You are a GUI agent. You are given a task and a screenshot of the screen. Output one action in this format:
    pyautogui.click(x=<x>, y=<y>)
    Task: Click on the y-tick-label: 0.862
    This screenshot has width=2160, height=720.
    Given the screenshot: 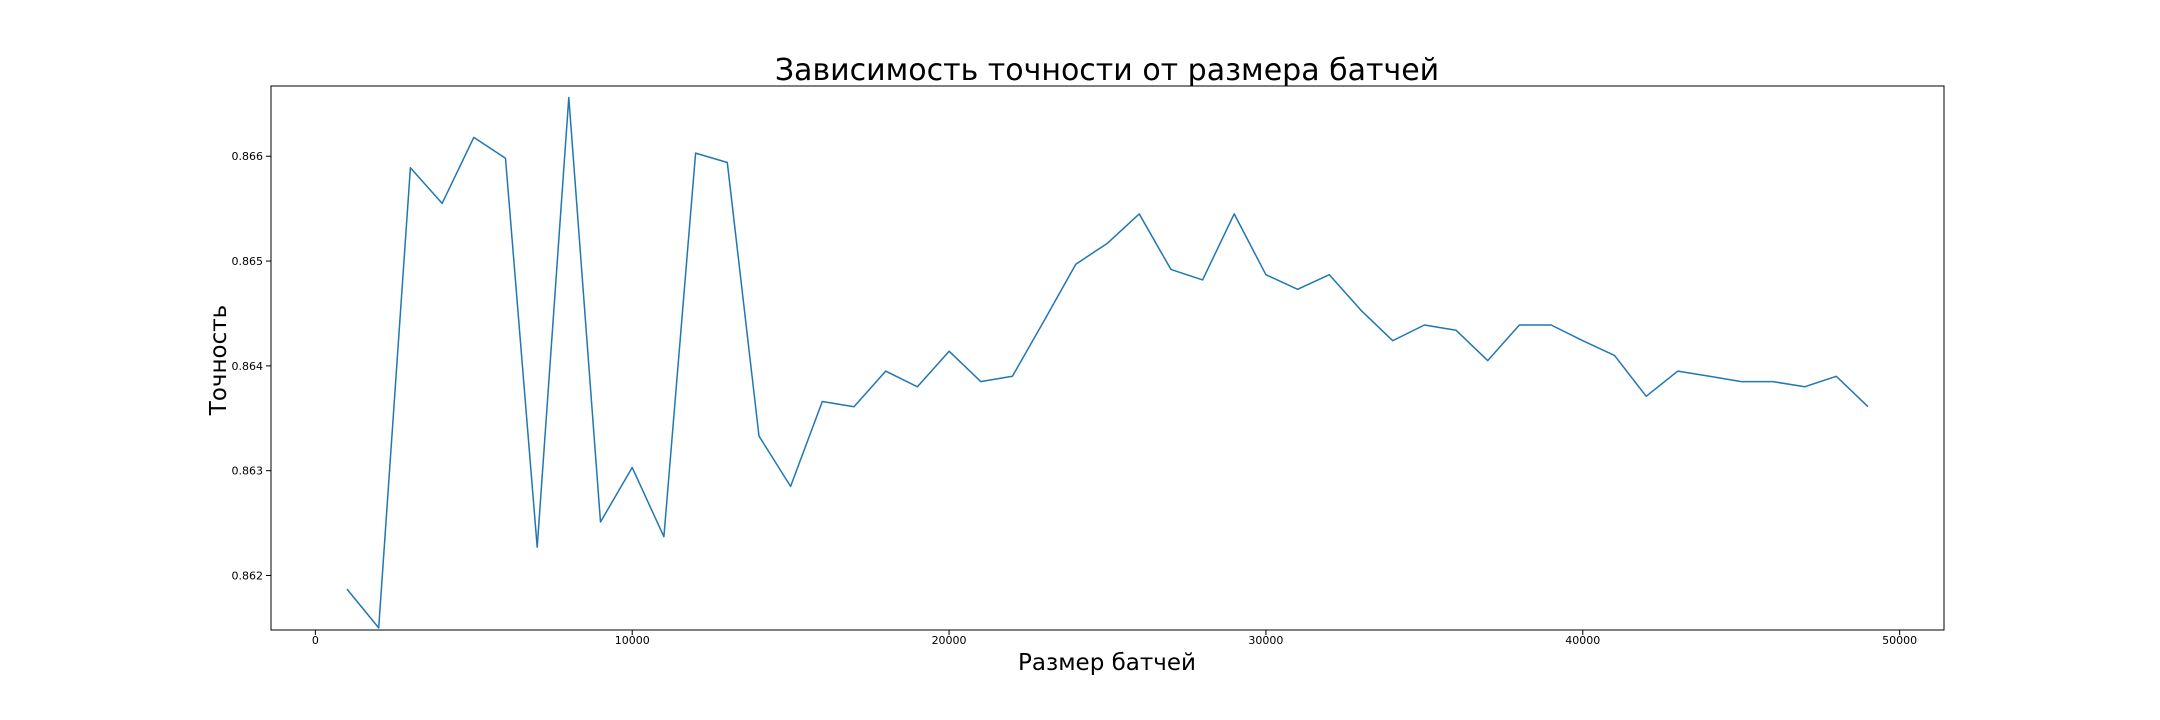 What is the action you would take?
    pyautogui.click(x=248, y=575)
    